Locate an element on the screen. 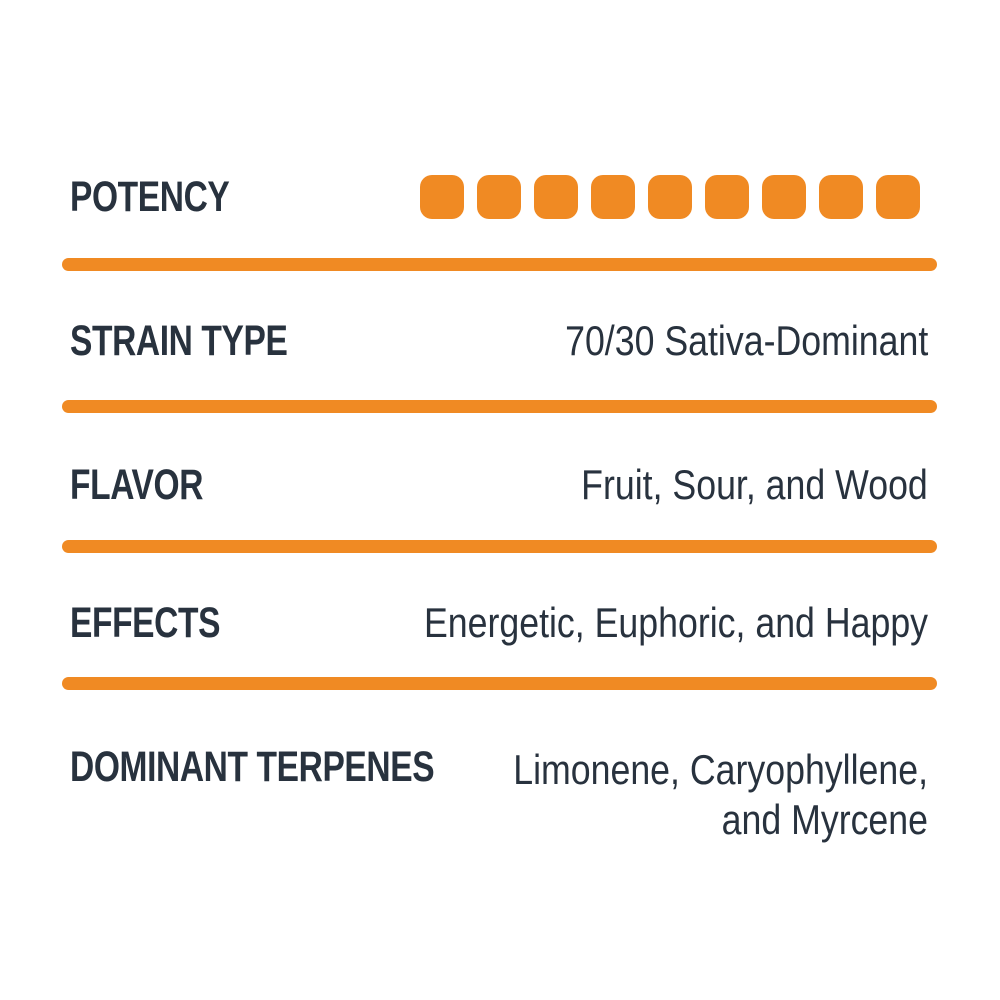  dominant-terpenes-value: Limonene, Caryophyllene, and Myrcene is located at coordinates (720, 794).